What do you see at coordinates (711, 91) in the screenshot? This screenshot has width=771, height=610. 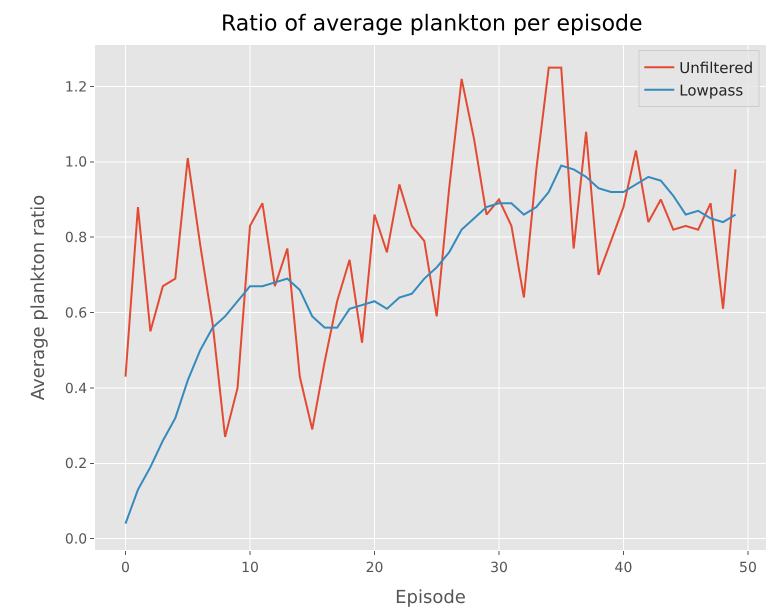 I see `legend-label: Lowpass` at bounding box center [711, 91].